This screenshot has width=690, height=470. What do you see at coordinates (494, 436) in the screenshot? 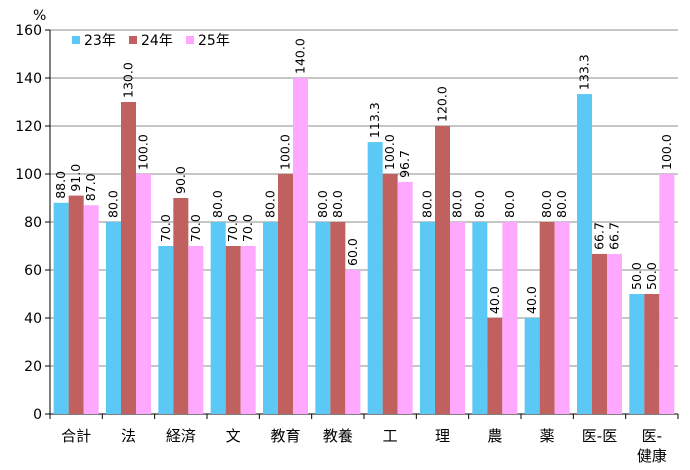
I see `x-tick-label: 農` at bounding box center [494, 436].